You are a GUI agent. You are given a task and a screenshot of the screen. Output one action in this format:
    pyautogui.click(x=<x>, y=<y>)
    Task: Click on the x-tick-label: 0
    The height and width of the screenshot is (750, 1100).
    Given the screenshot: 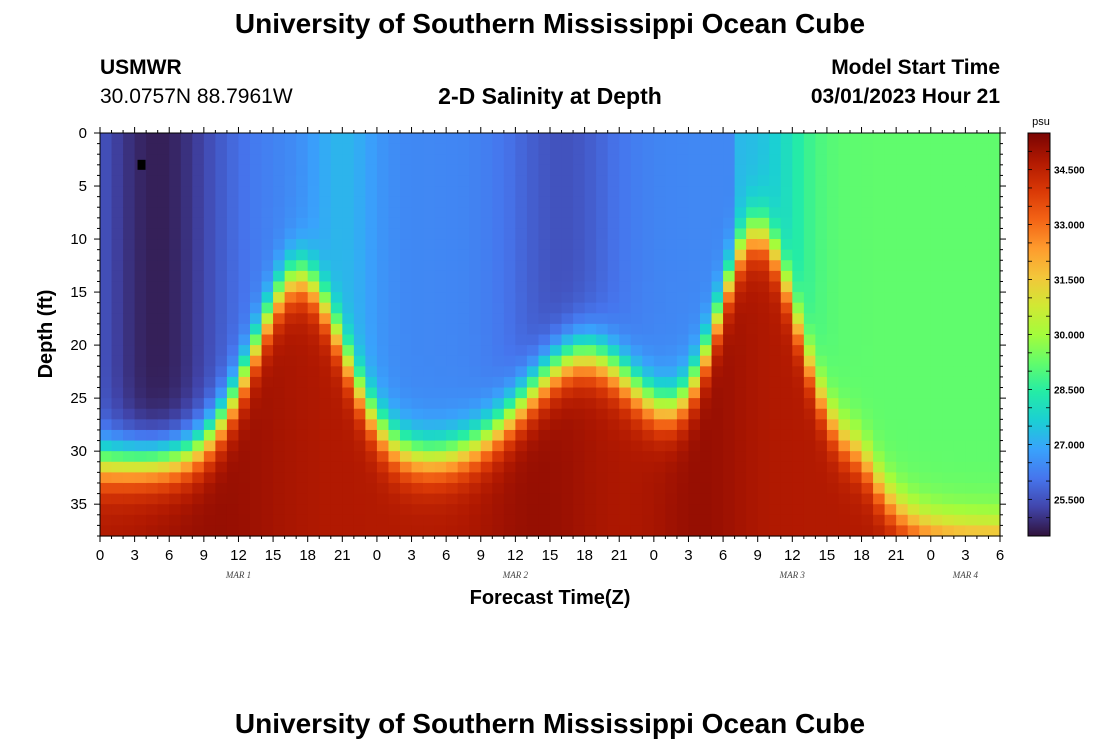 What is the action you would take?
    pyautogui.click(x=377, y=555)
    